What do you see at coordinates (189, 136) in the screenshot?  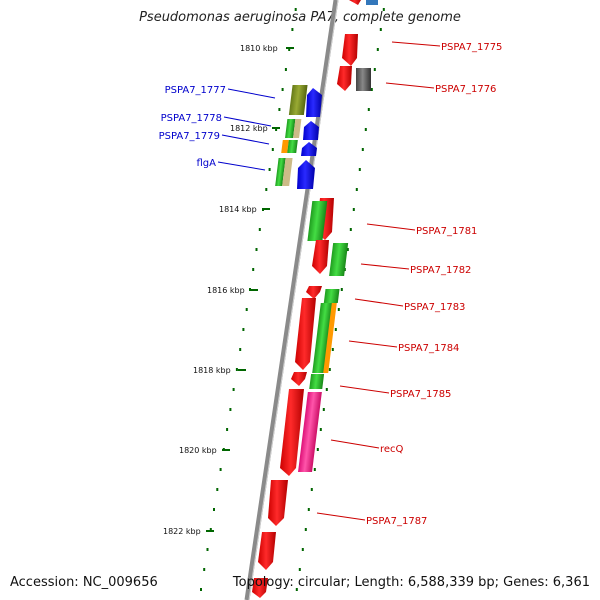 I see `gene-label-1779: PSPA7_1779` at bounding box center [189, 136].